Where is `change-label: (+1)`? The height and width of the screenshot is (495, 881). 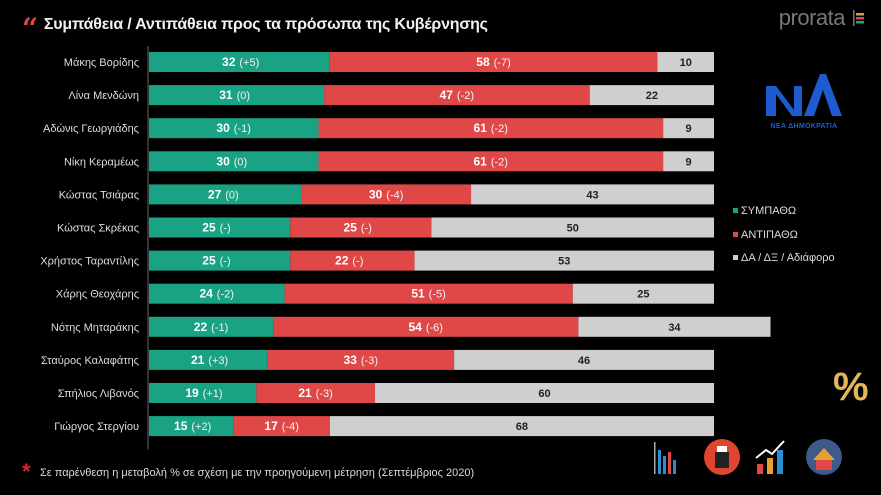 change-label: (+1) is located at coordinates (213, 394).